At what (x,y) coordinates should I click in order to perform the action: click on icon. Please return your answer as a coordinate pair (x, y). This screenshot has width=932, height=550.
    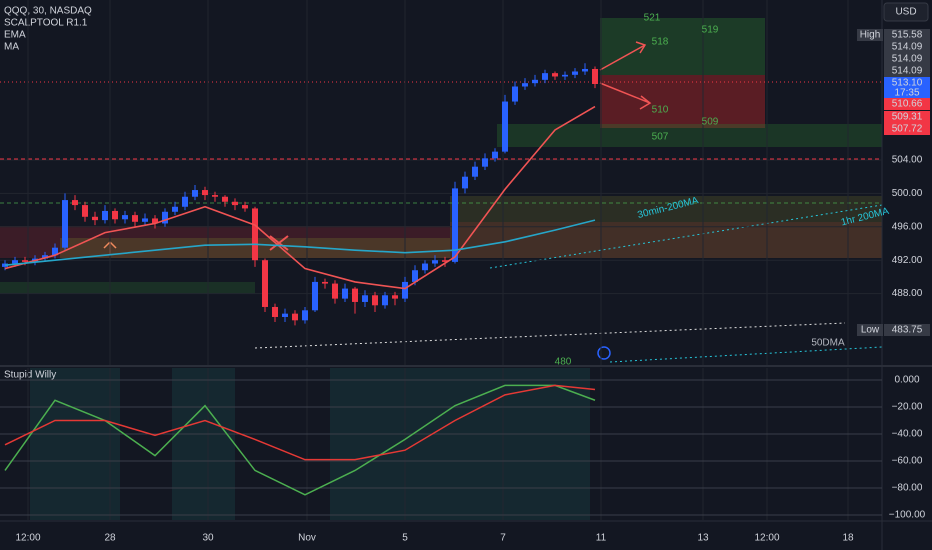
    Looking at the image, I should click on (604, 353).